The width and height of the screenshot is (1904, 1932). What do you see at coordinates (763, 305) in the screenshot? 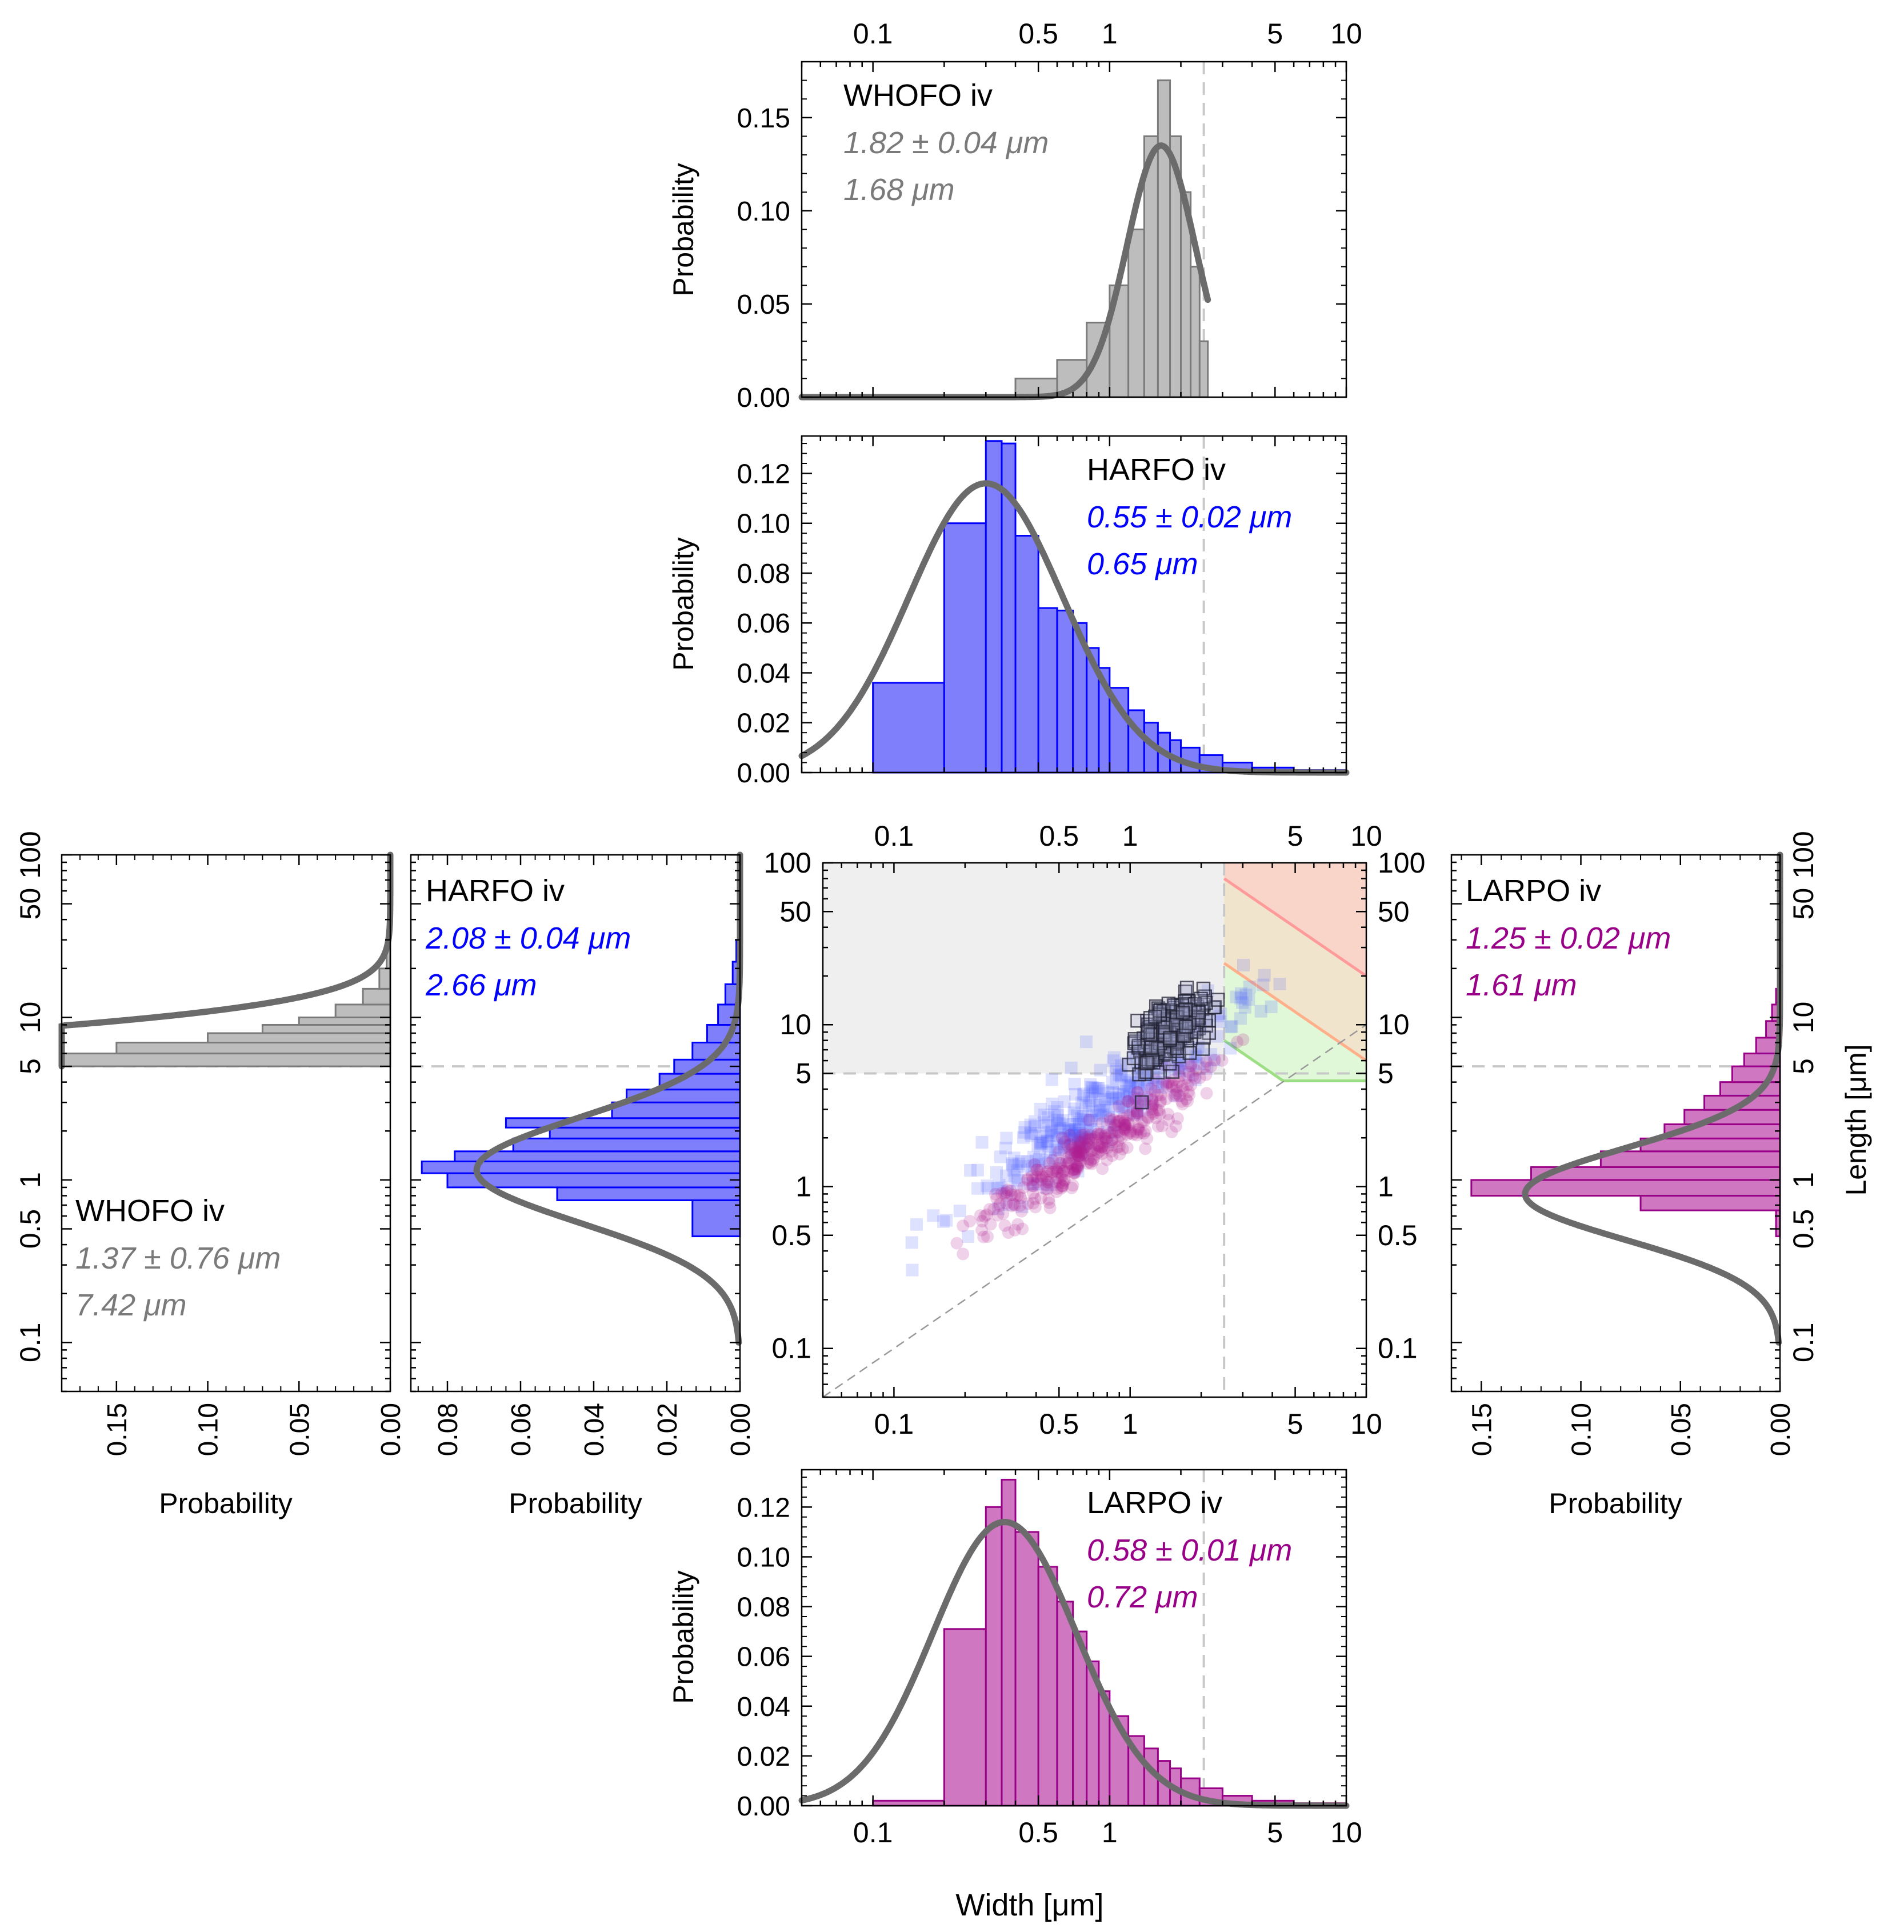
I see `y-tick-label: 0.05` at bounding box center [763, 305].